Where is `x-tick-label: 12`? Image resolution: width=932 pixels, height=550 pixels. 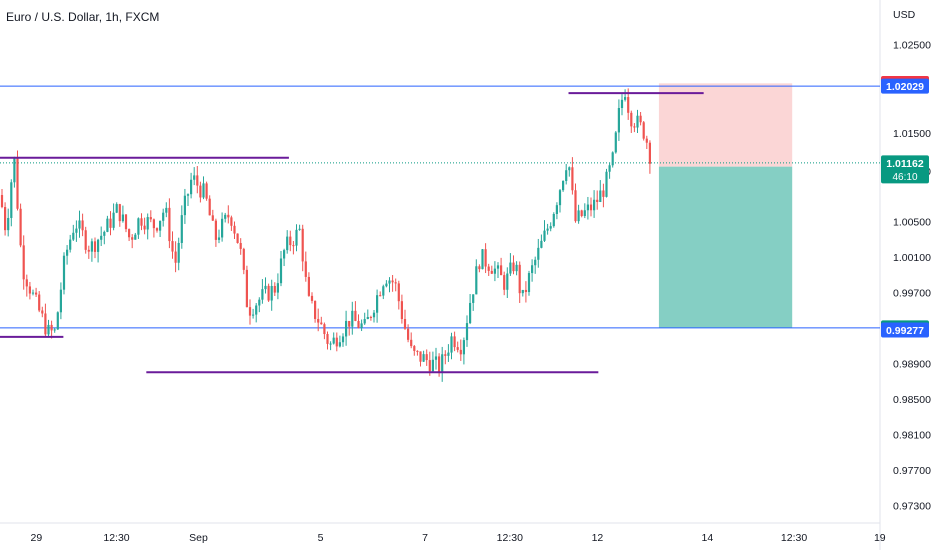 x-tick-label: 12 is located at coordinates (598, 538).